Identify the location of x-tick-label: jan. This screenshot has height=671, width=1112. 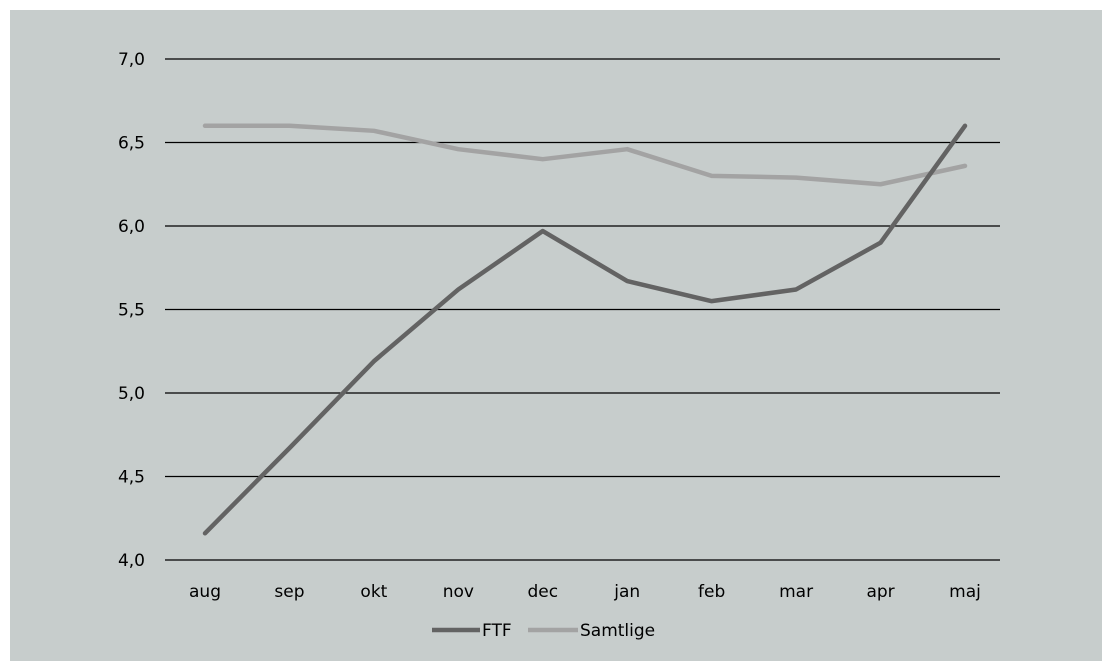
(626, 592).